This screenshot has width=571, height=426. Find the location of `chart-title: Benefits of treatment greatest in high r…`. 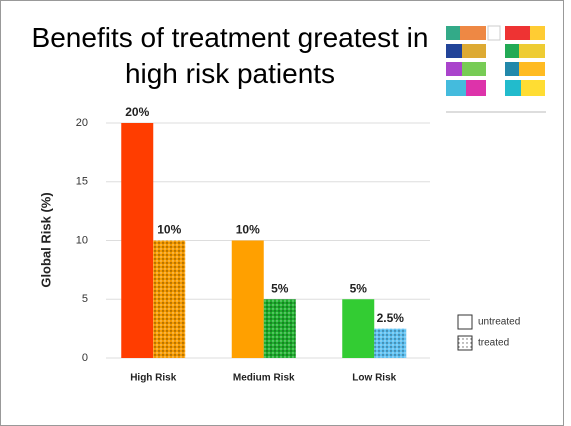

chart-title: Benefits of treatment greatest in high r… is located at coordinates (230, 55).